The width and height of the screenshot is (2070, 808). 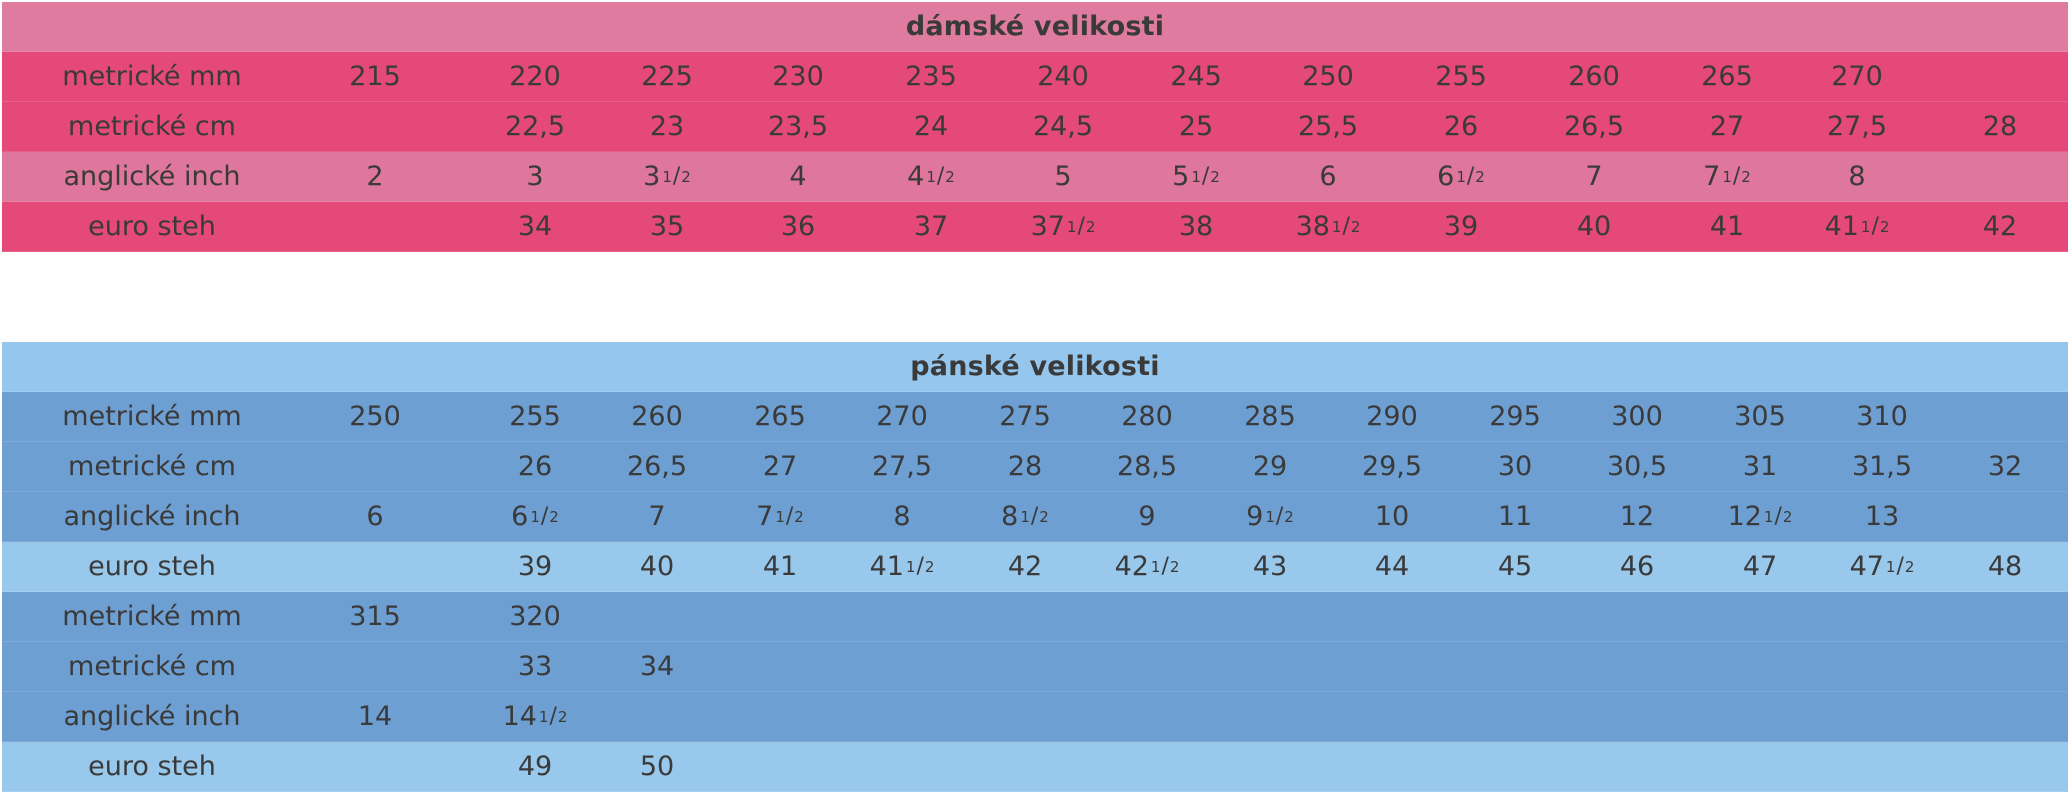 What do you see at coordinates (798, 76) in the screenshot?
I see `size-cell: 230` at bounding box center [798, 76].